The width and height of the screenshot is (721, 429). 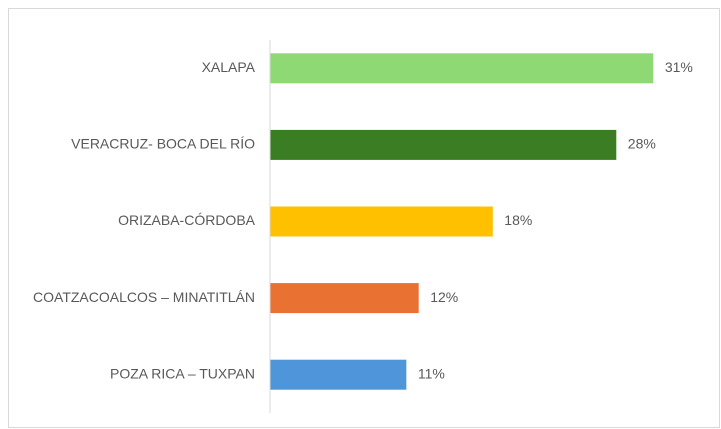 I want to click on value-label: 31%, so click(x=679, y=67).